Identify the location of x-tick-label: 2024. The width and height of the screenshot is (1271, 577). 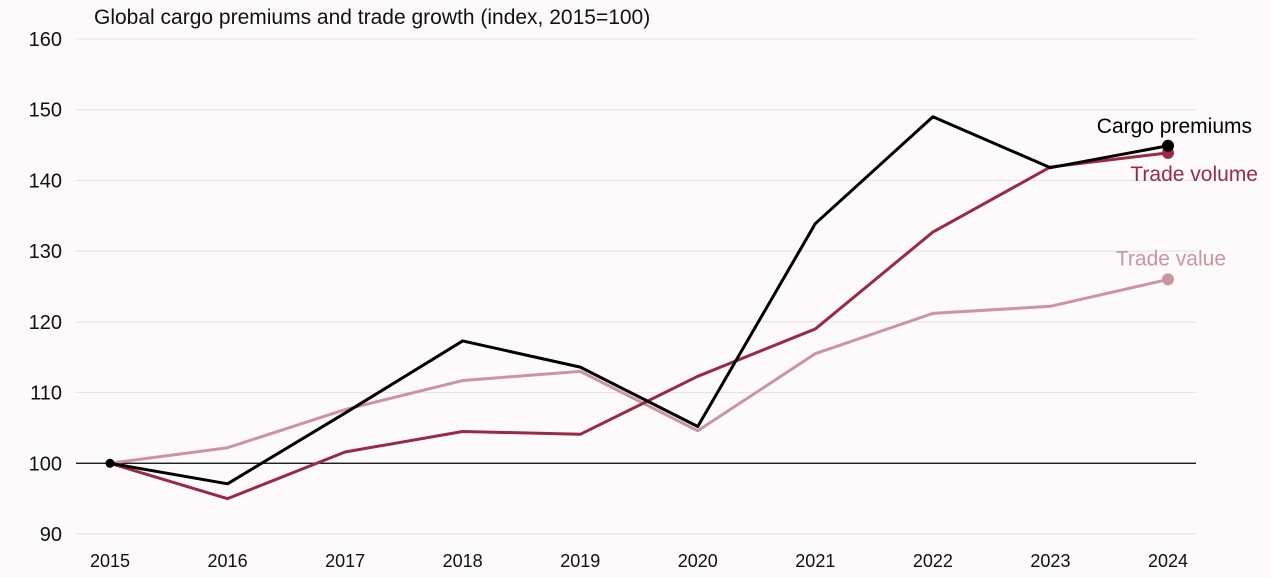
(1168, 561).